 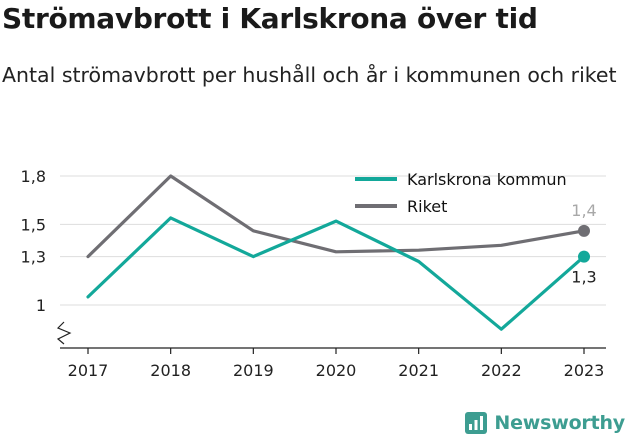 What do you see at coordinates (584, 370) in the screenshot?
I see `x-tick-label: 2023` at bounding box center [584, 370].